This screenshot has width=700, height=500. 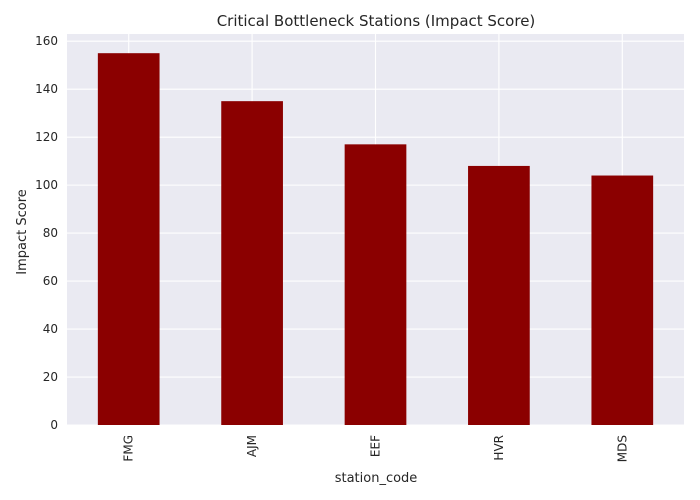 I want to click on x-tick-label: HVR, so click(x=499, y=448).